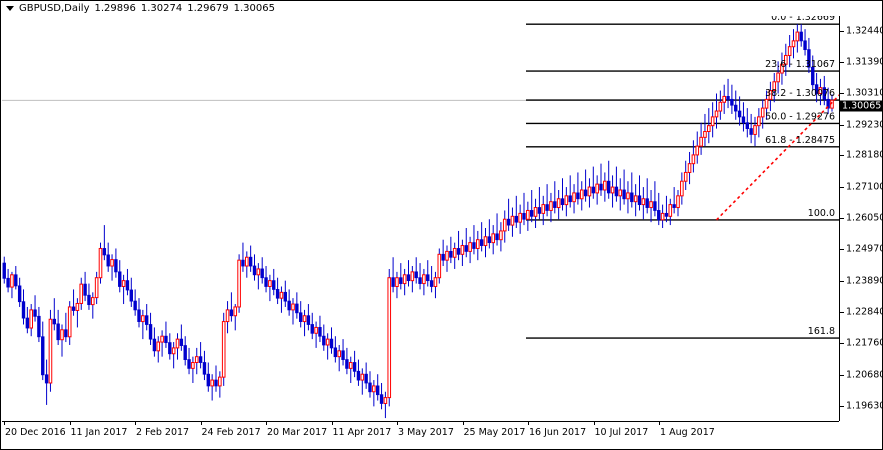  What do you see at coordinates (800, 64) in the screenshot?
I see `fib-label-23.6: 23.6 - 1.31067` at bounding box center [800, 64].